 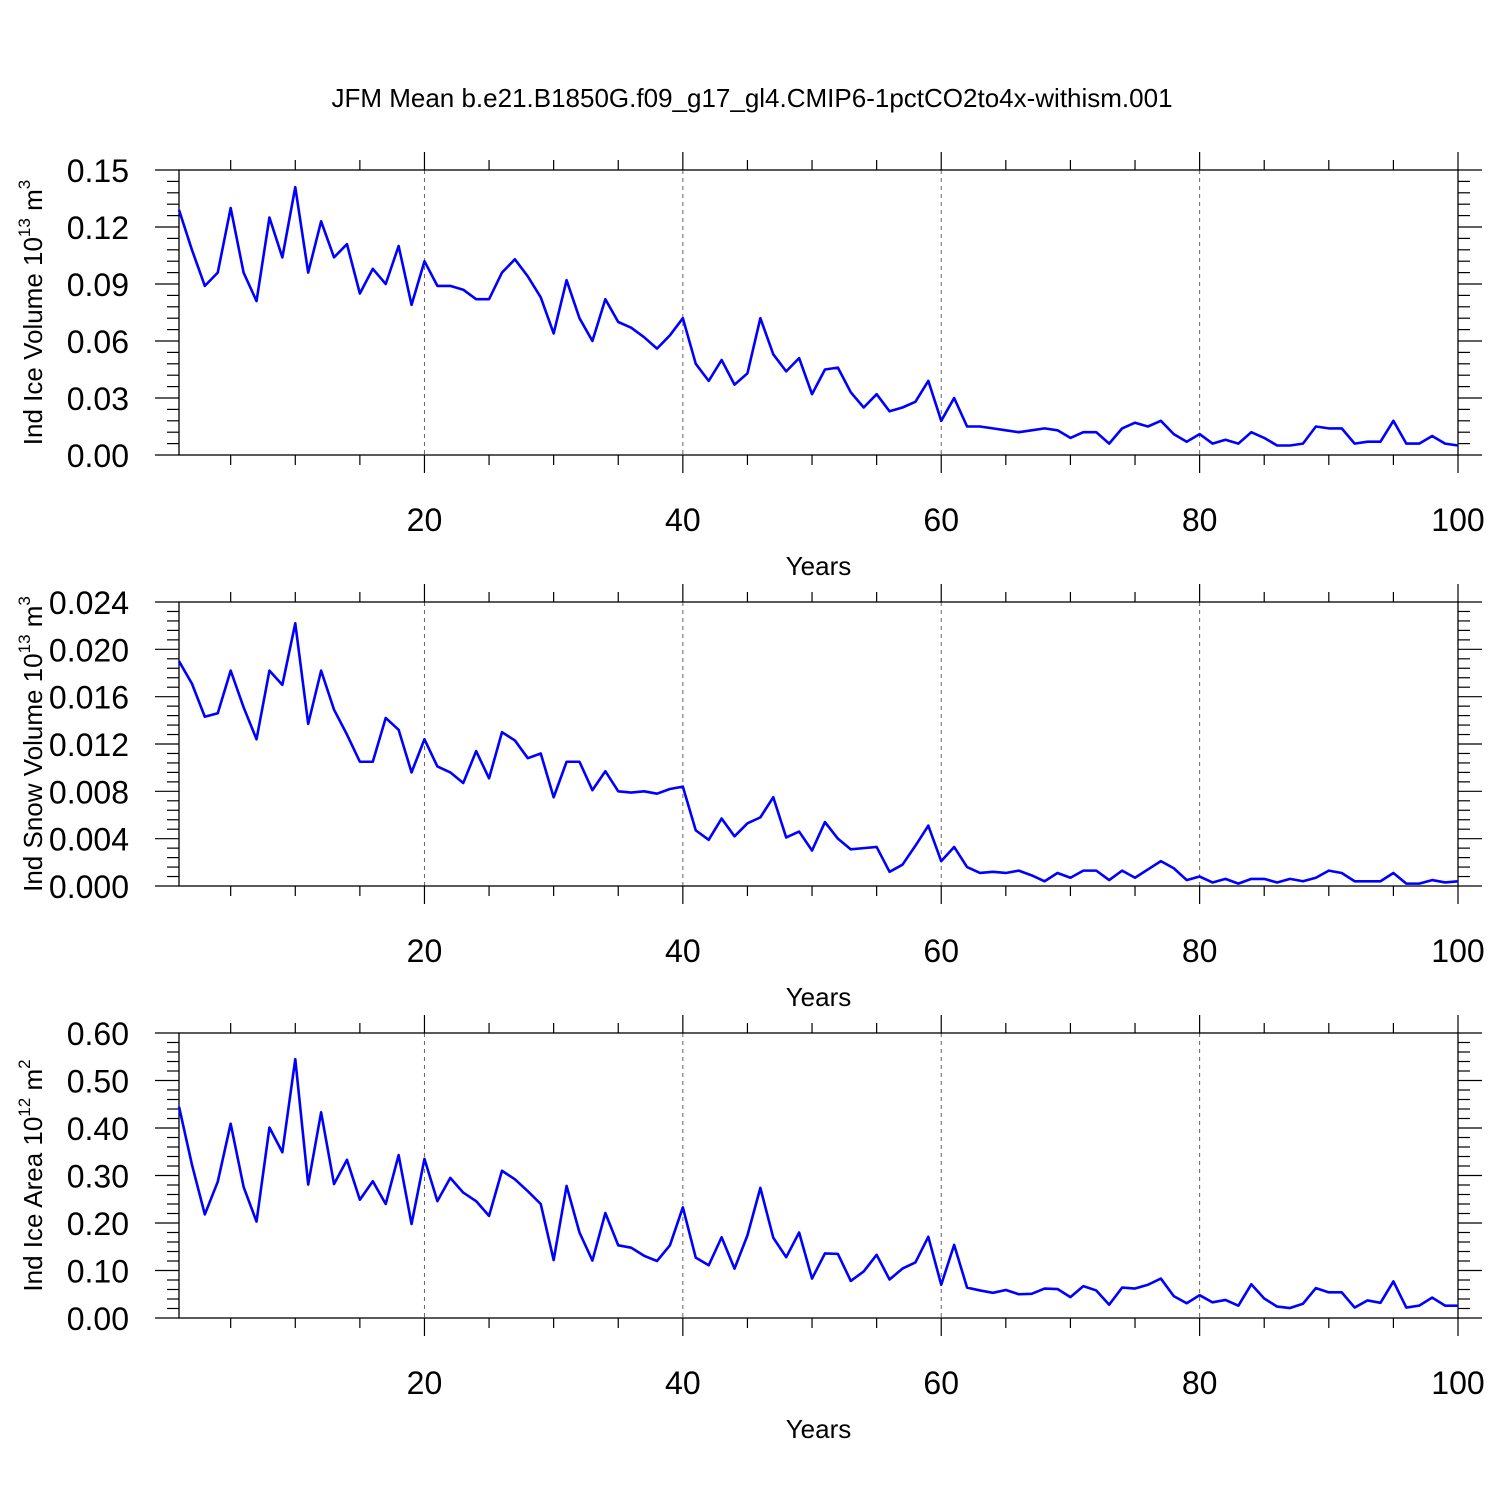 What do you see at coordinates (31, 1175) in the screenshot?
I see `y-axis-title: Ind Ice Area 1012 m2` at bounding box center [31, 1175].